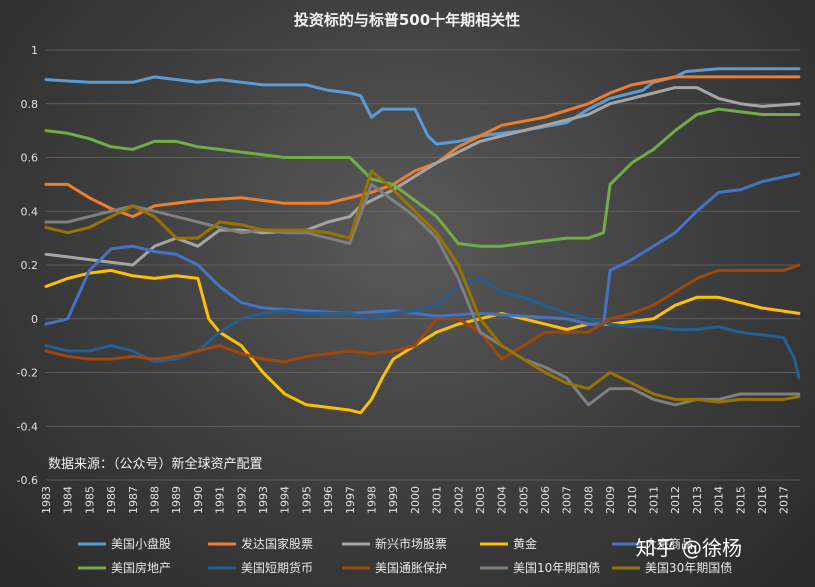  I want to click on x-tick-label: 1989, so click(176, 500).